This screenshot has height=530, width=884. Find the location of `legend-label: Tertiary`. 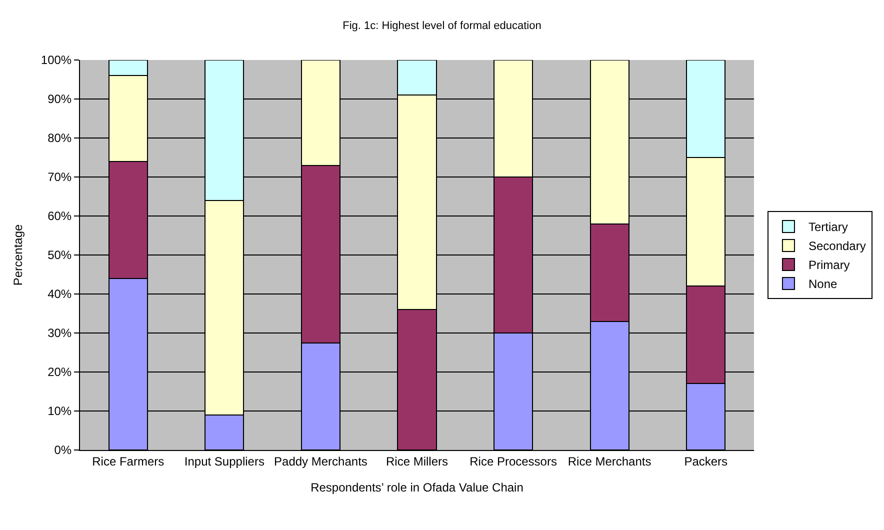

legend-label: Tertiary is located at coordinates (828, 227).